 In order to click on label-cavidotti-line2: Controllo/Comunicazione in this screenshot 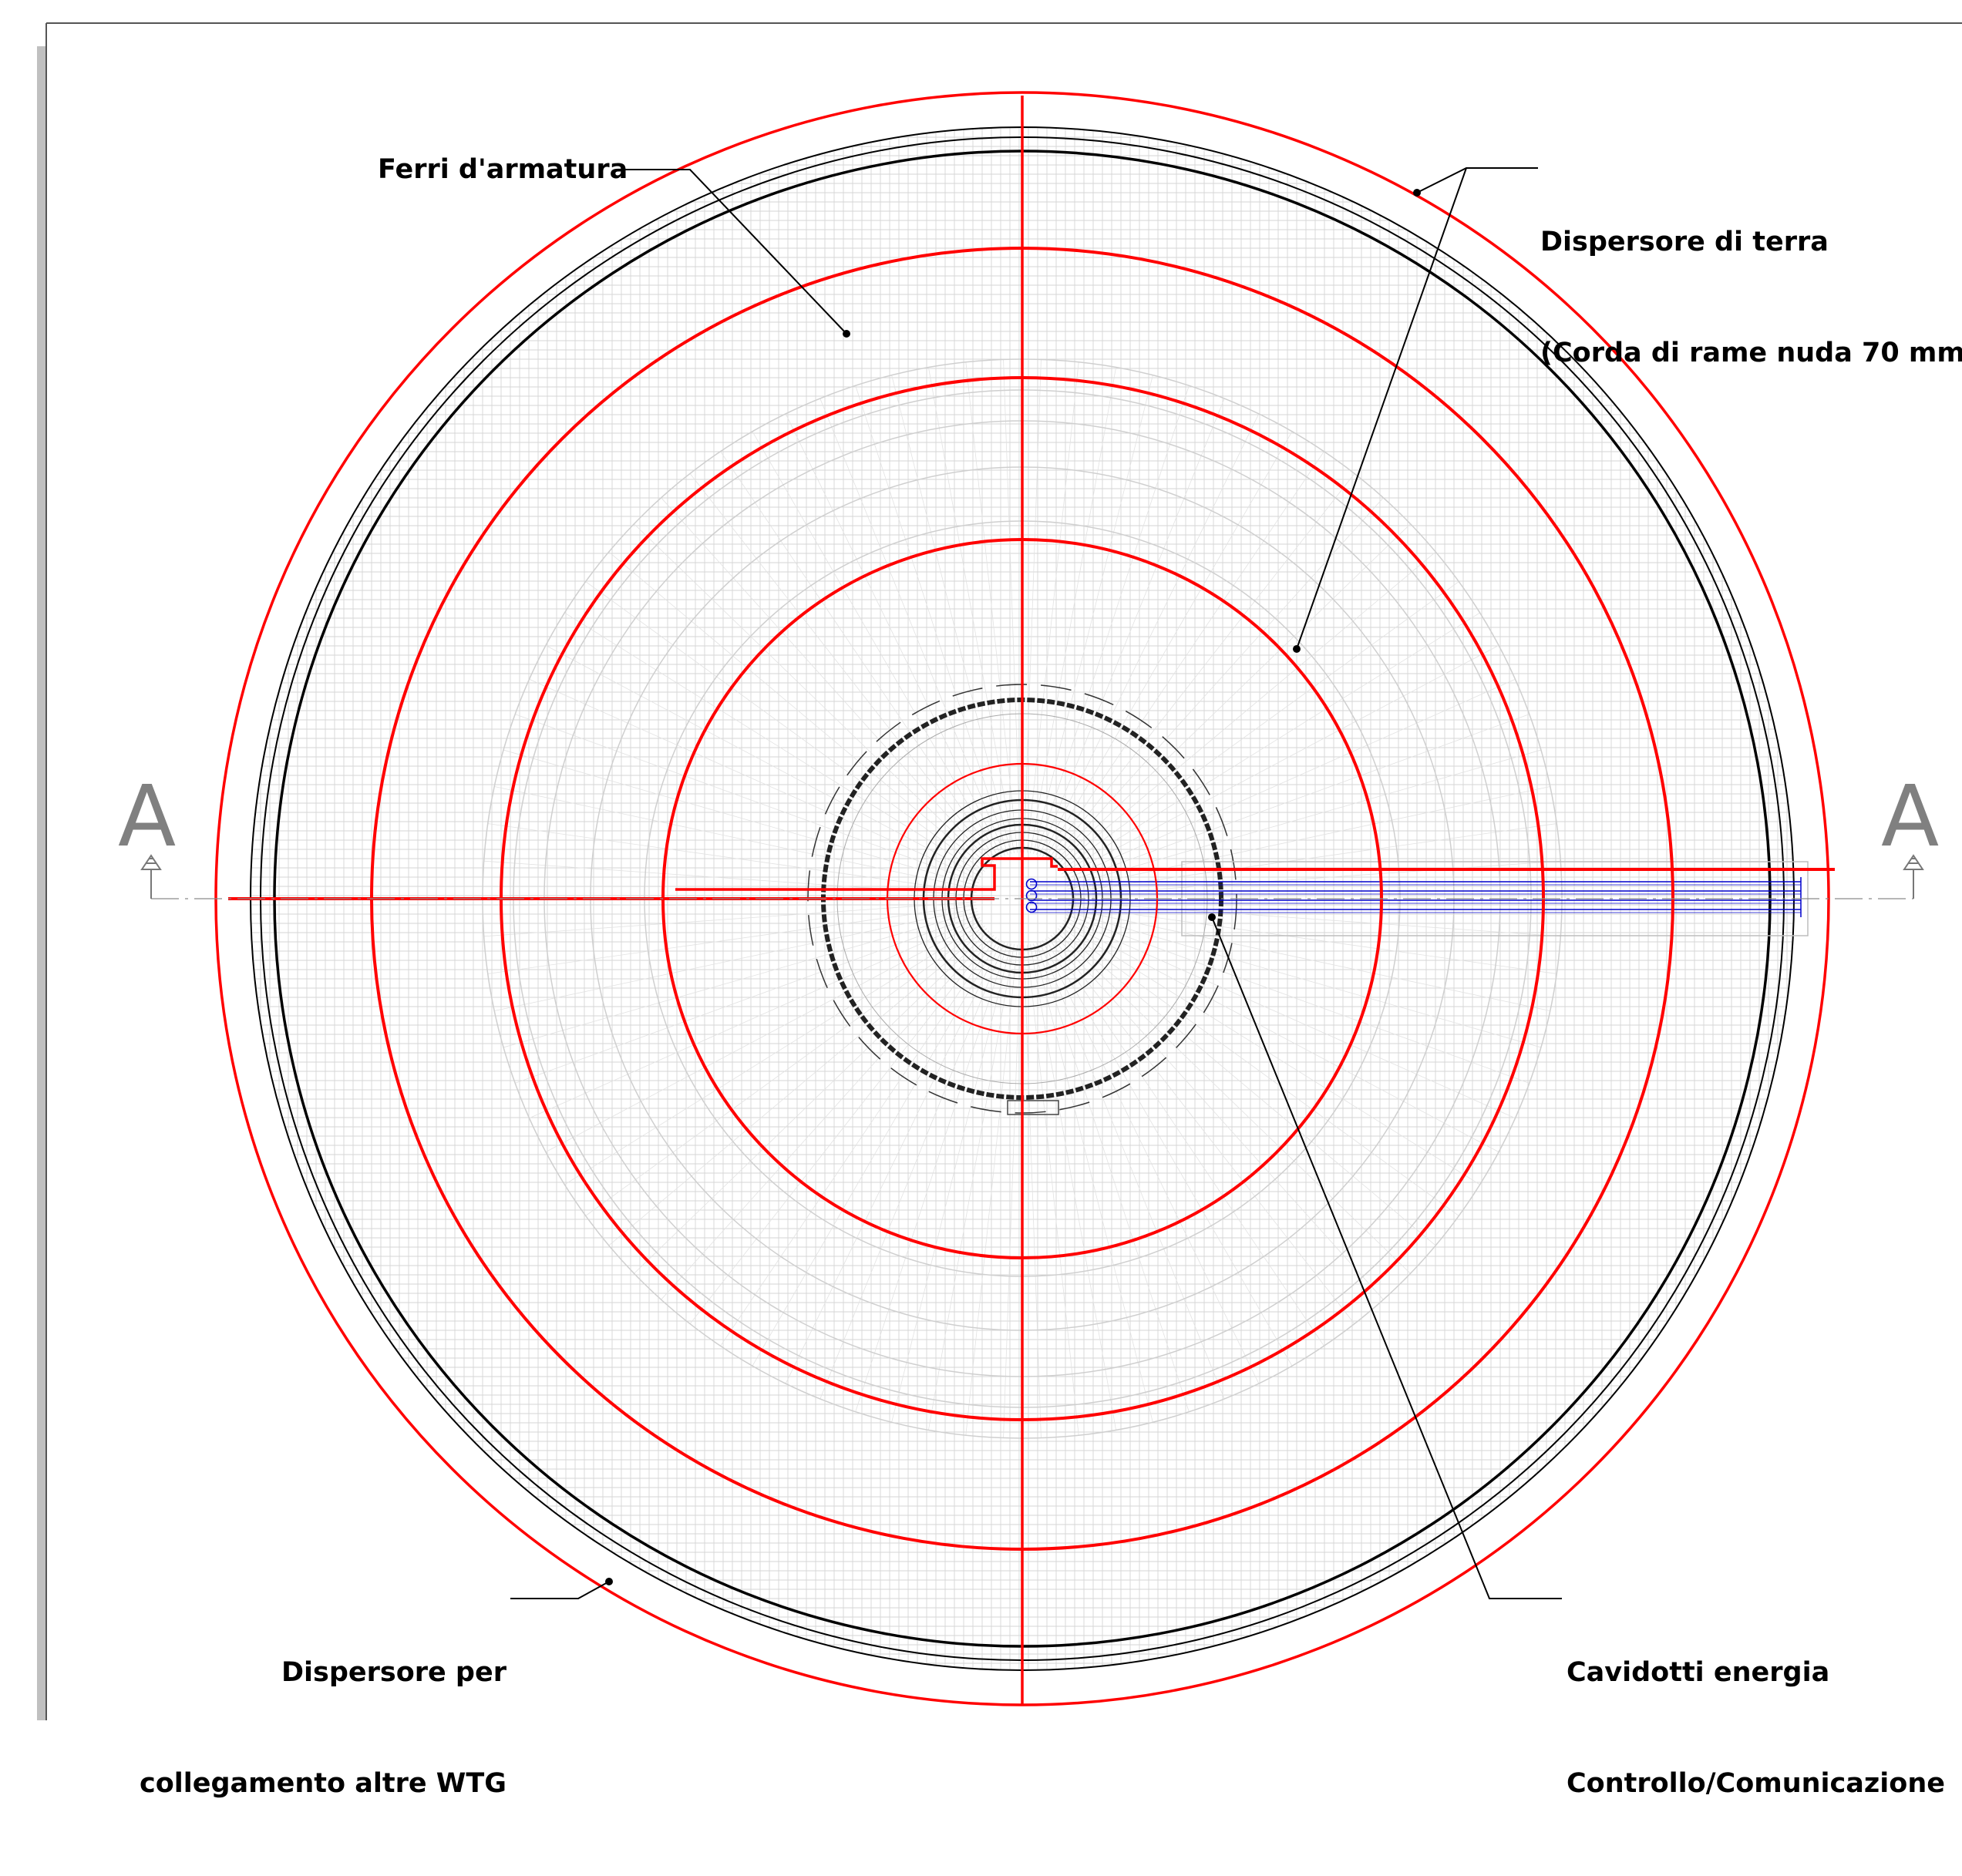, I will do `click(1756, 1783)`.